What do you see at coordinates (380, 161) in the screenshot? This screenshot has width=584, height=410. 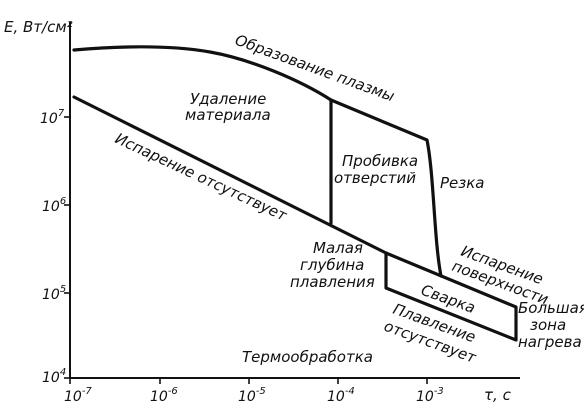 I see `label-drilling-1: Пробивка` at bounding box center [380, 161].